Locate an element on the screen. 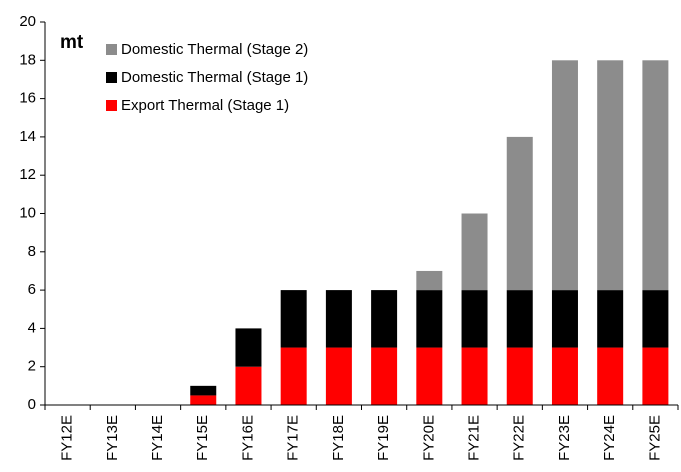  y-tick-label: 16 is located at coordinates (27, 98).